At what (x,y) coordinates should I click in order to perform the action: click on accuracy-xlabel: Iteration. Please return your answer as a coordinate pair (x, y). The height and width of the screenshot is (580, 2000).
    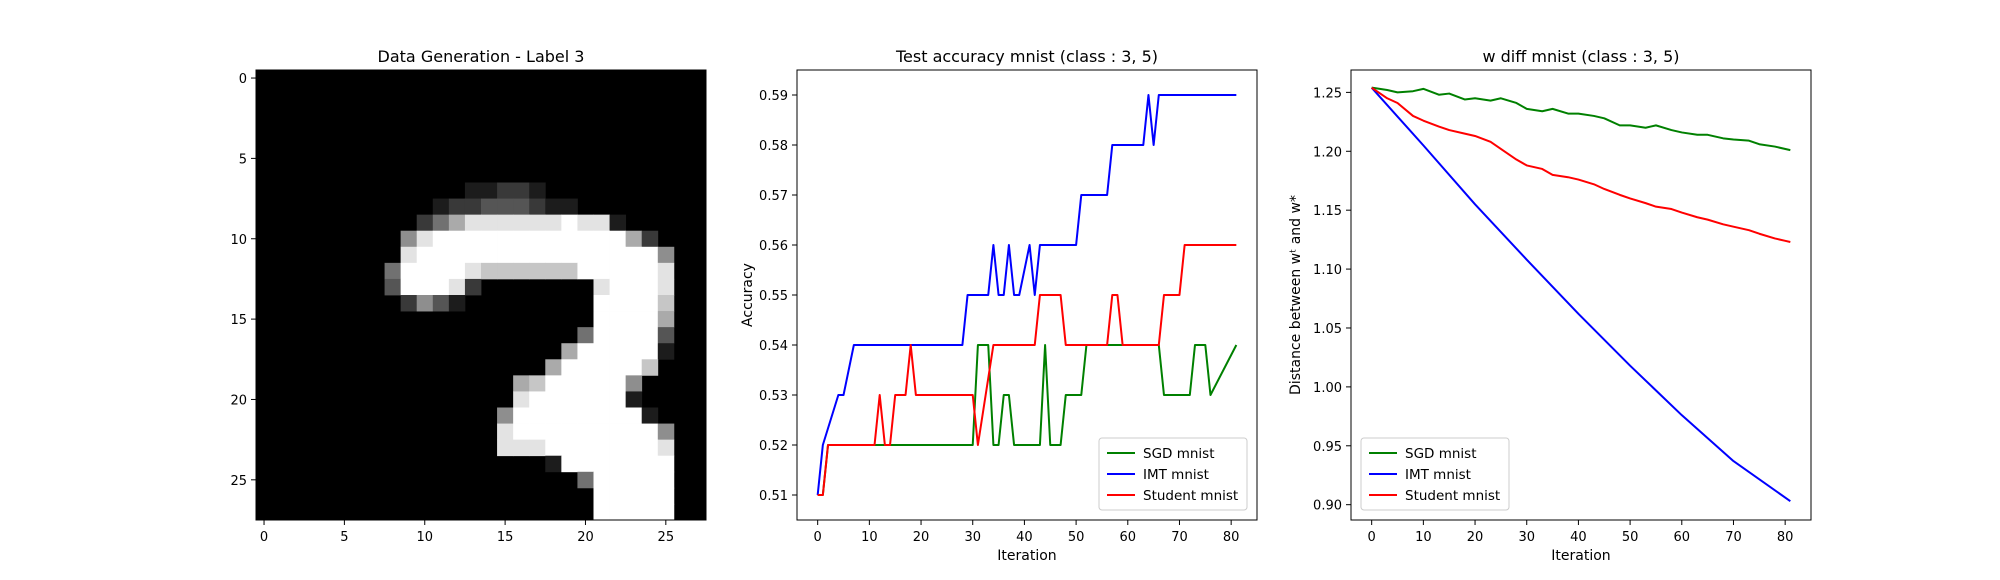
    Looking at the image, I should click on (1026, 556).